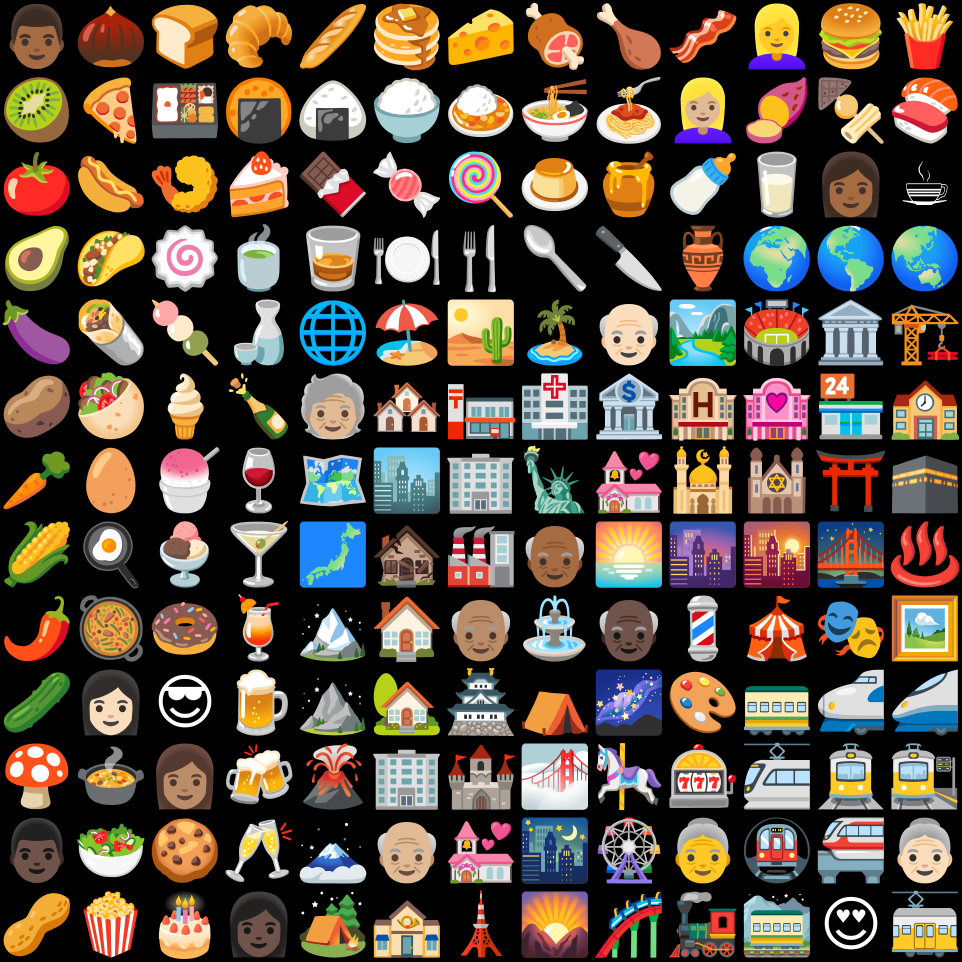 The height and width of the screenshot is (962, 962). What do you see at coordinates (629, 555) in the screenshot?
I see `sunrise-icon: 🌅` at bounding box center [629, 555].